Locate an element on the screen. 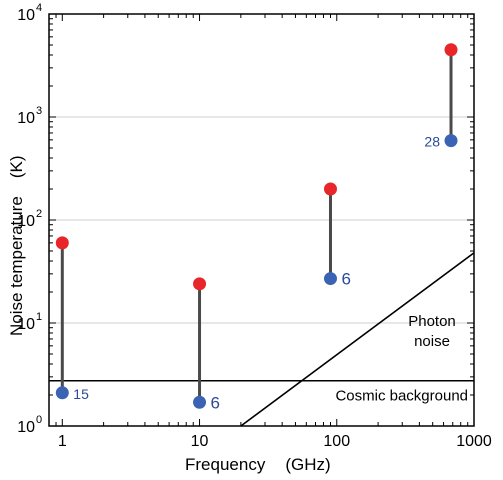 The width and height of the screenshot is (503, 480). x-tick-labels: 1 10 100 1000 is located at coordinates (275, 441).